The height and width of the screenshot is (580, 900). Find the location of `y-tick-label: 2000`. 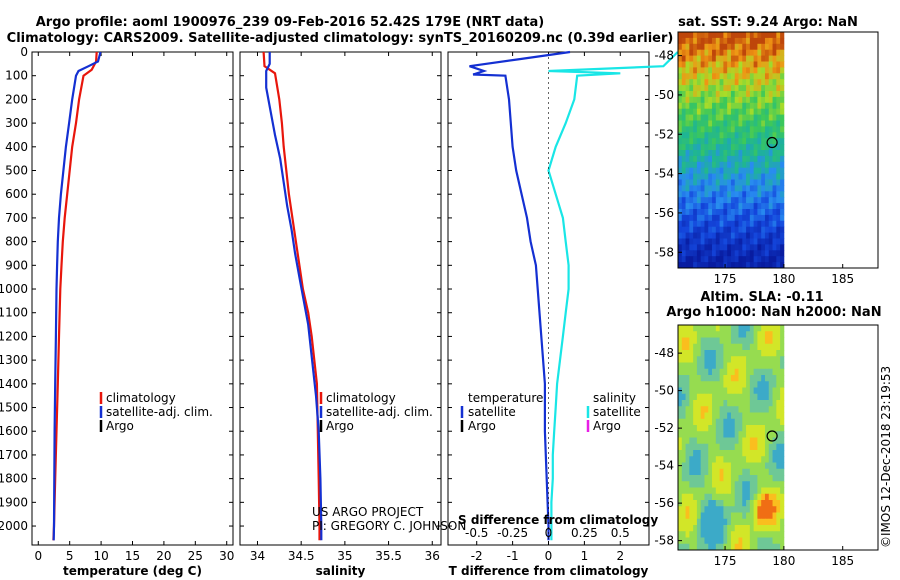

y-tick-label: 2000 is located at coordinates (14, 526).